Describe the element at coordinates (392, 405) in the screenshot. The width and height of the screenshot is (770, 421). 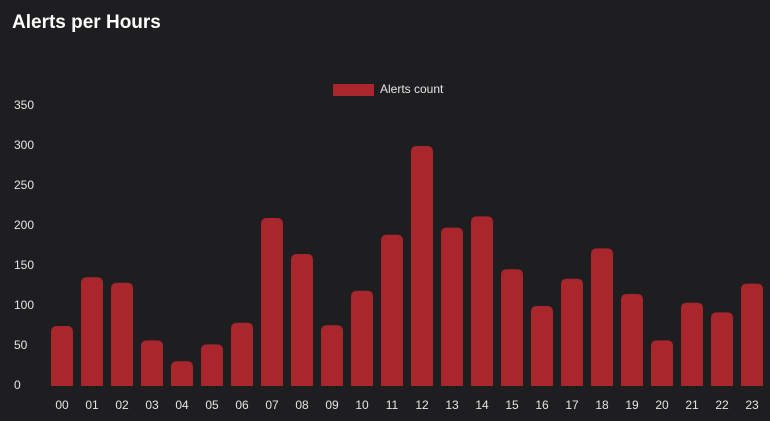
I see `x-tick-label: 11` at that location.